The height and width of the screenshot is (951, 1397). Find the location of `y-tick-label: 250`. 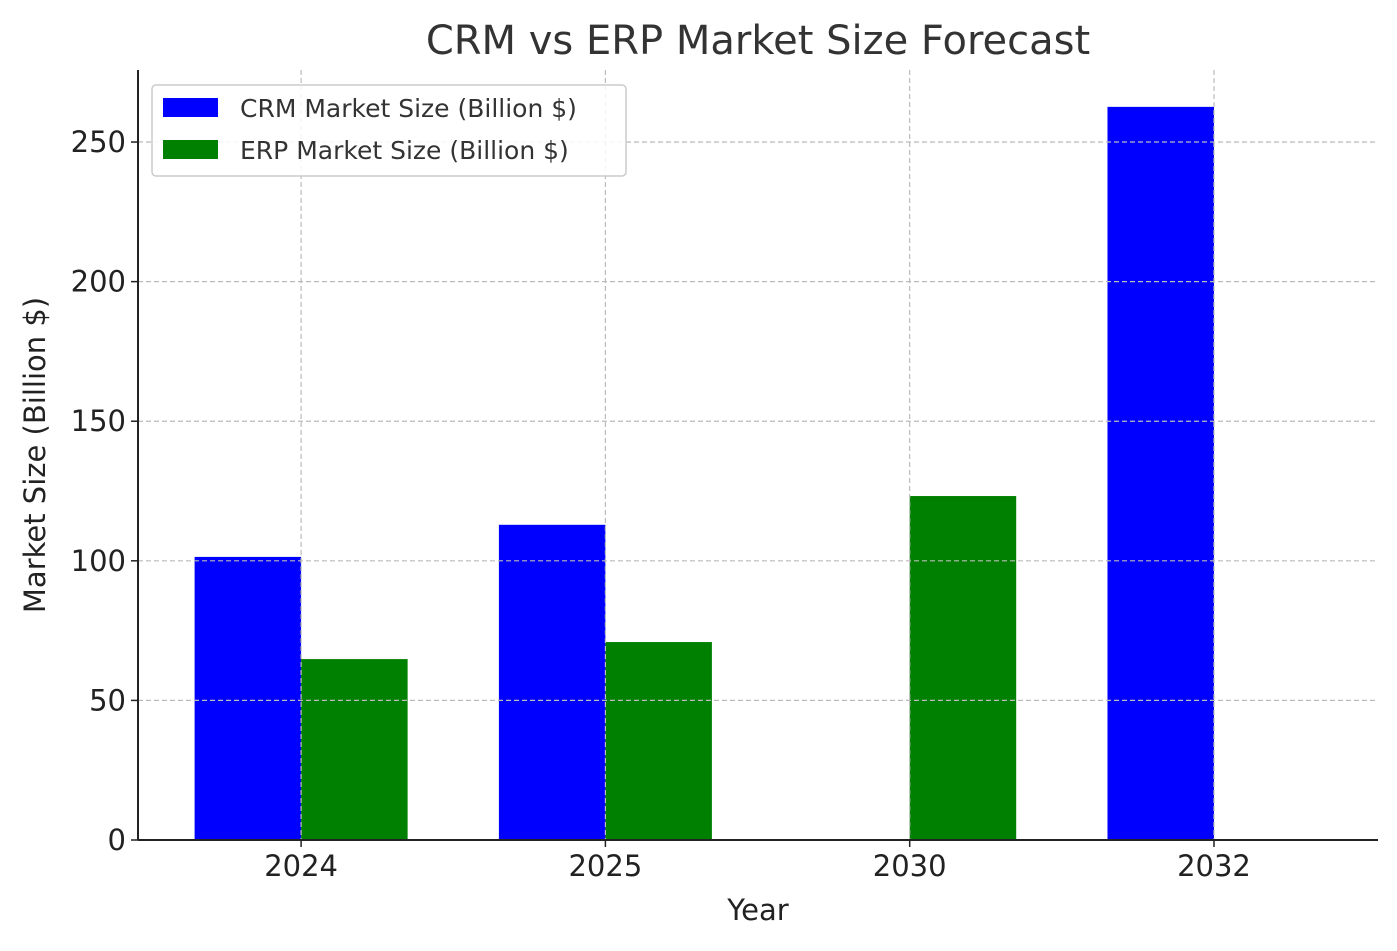

y-tick-label: 250 is located at coordinates (98, 142).